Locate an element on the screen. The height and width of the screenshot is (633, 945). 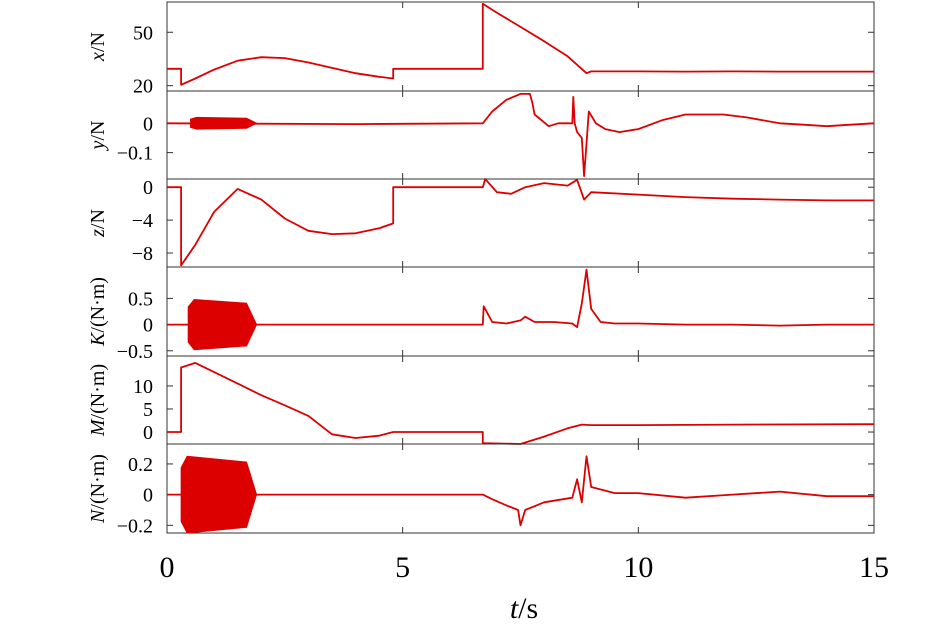
panel-y: −0.1 0 y/N is located at coordinates (481, 135).